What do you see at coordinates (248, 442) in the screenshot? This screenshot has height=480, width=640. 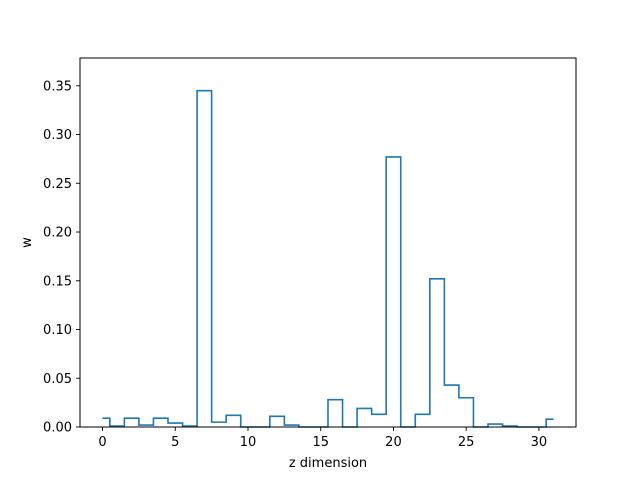 I see `x-tick-label: 10` at bounding box center [248, 442].